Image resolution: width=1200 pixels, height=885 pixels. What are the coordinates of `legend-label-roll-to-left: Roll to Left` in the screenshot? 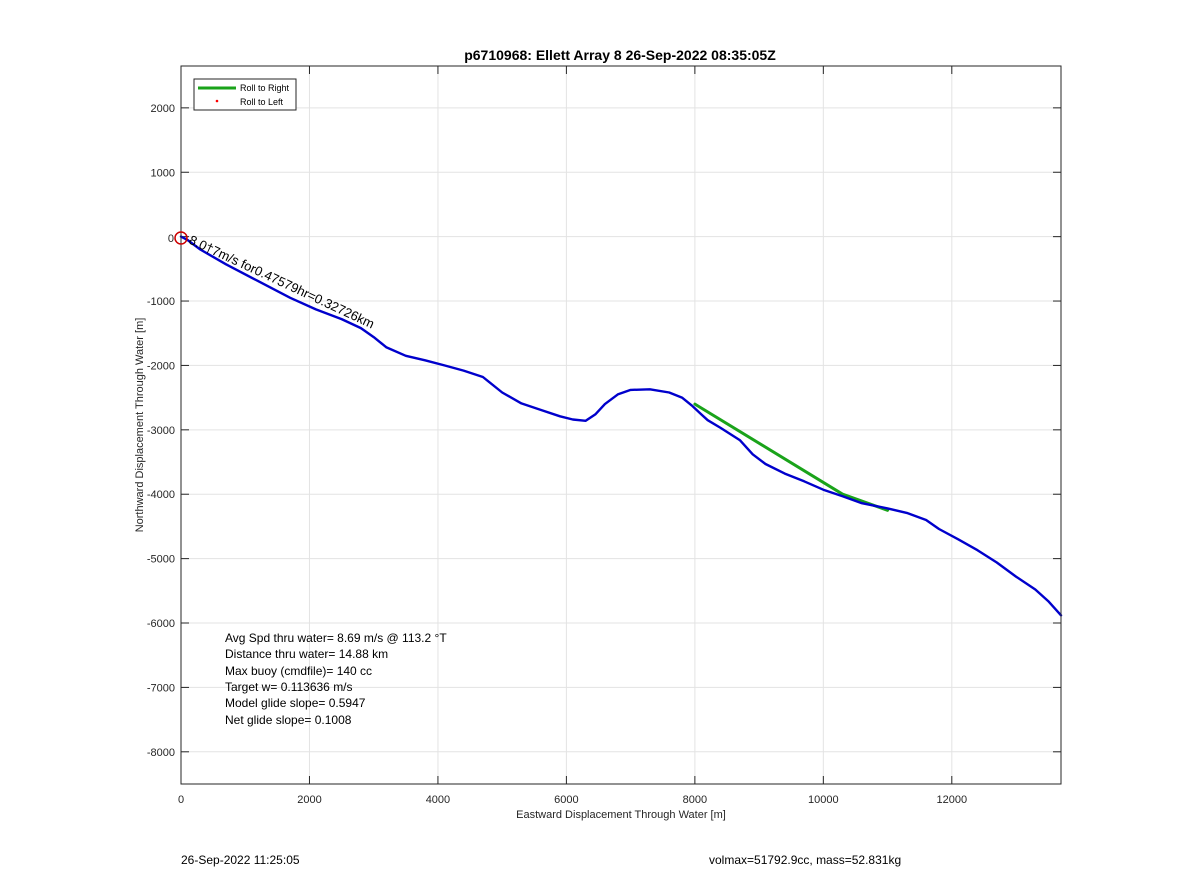 It's located at (262, 102).